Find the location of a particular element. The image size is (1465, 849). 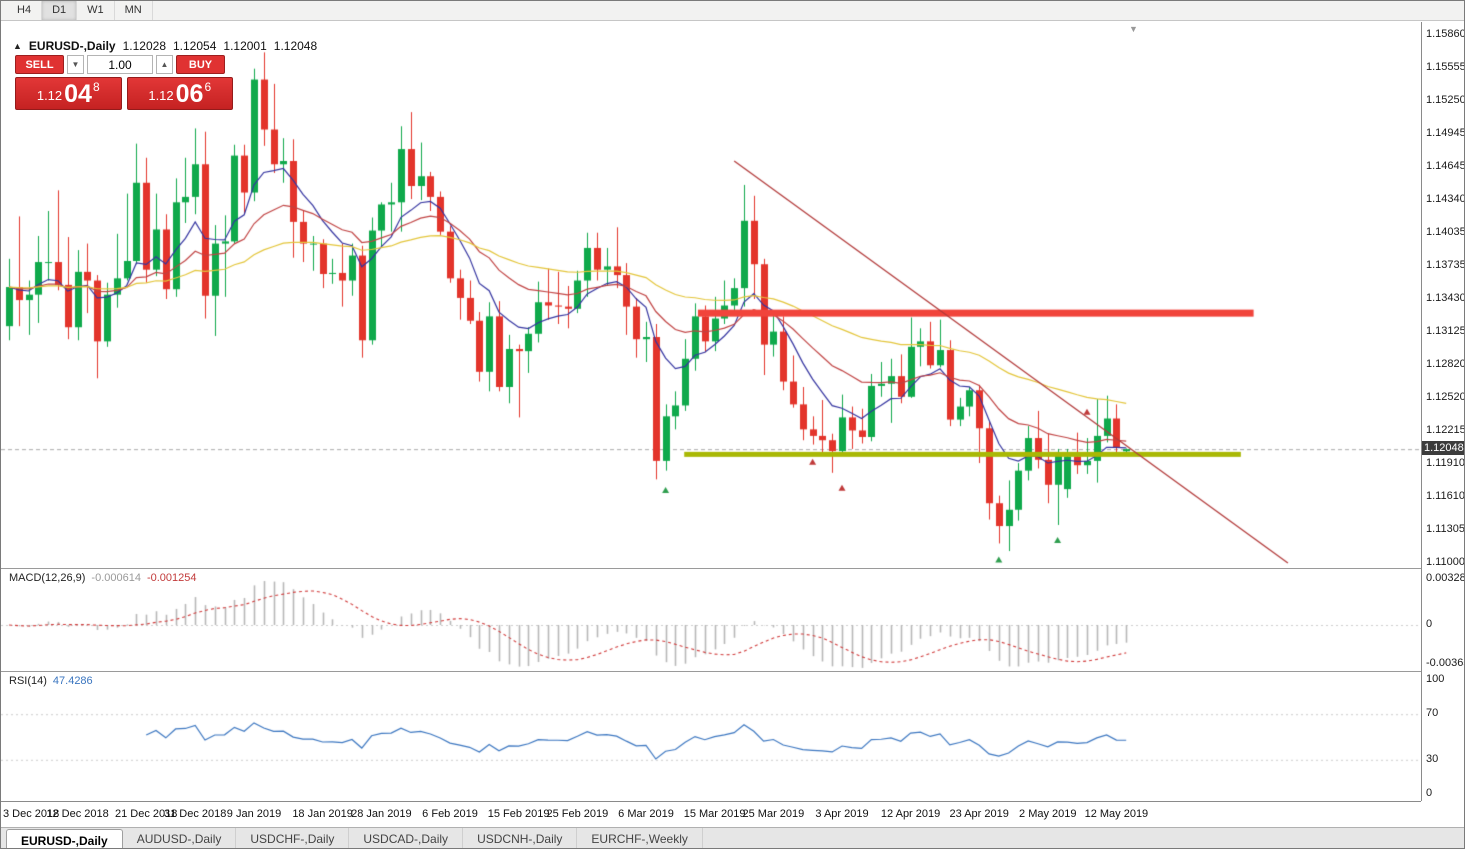

date-axis-label: 3 Apr 2019 is located at coordinates (842, 814).